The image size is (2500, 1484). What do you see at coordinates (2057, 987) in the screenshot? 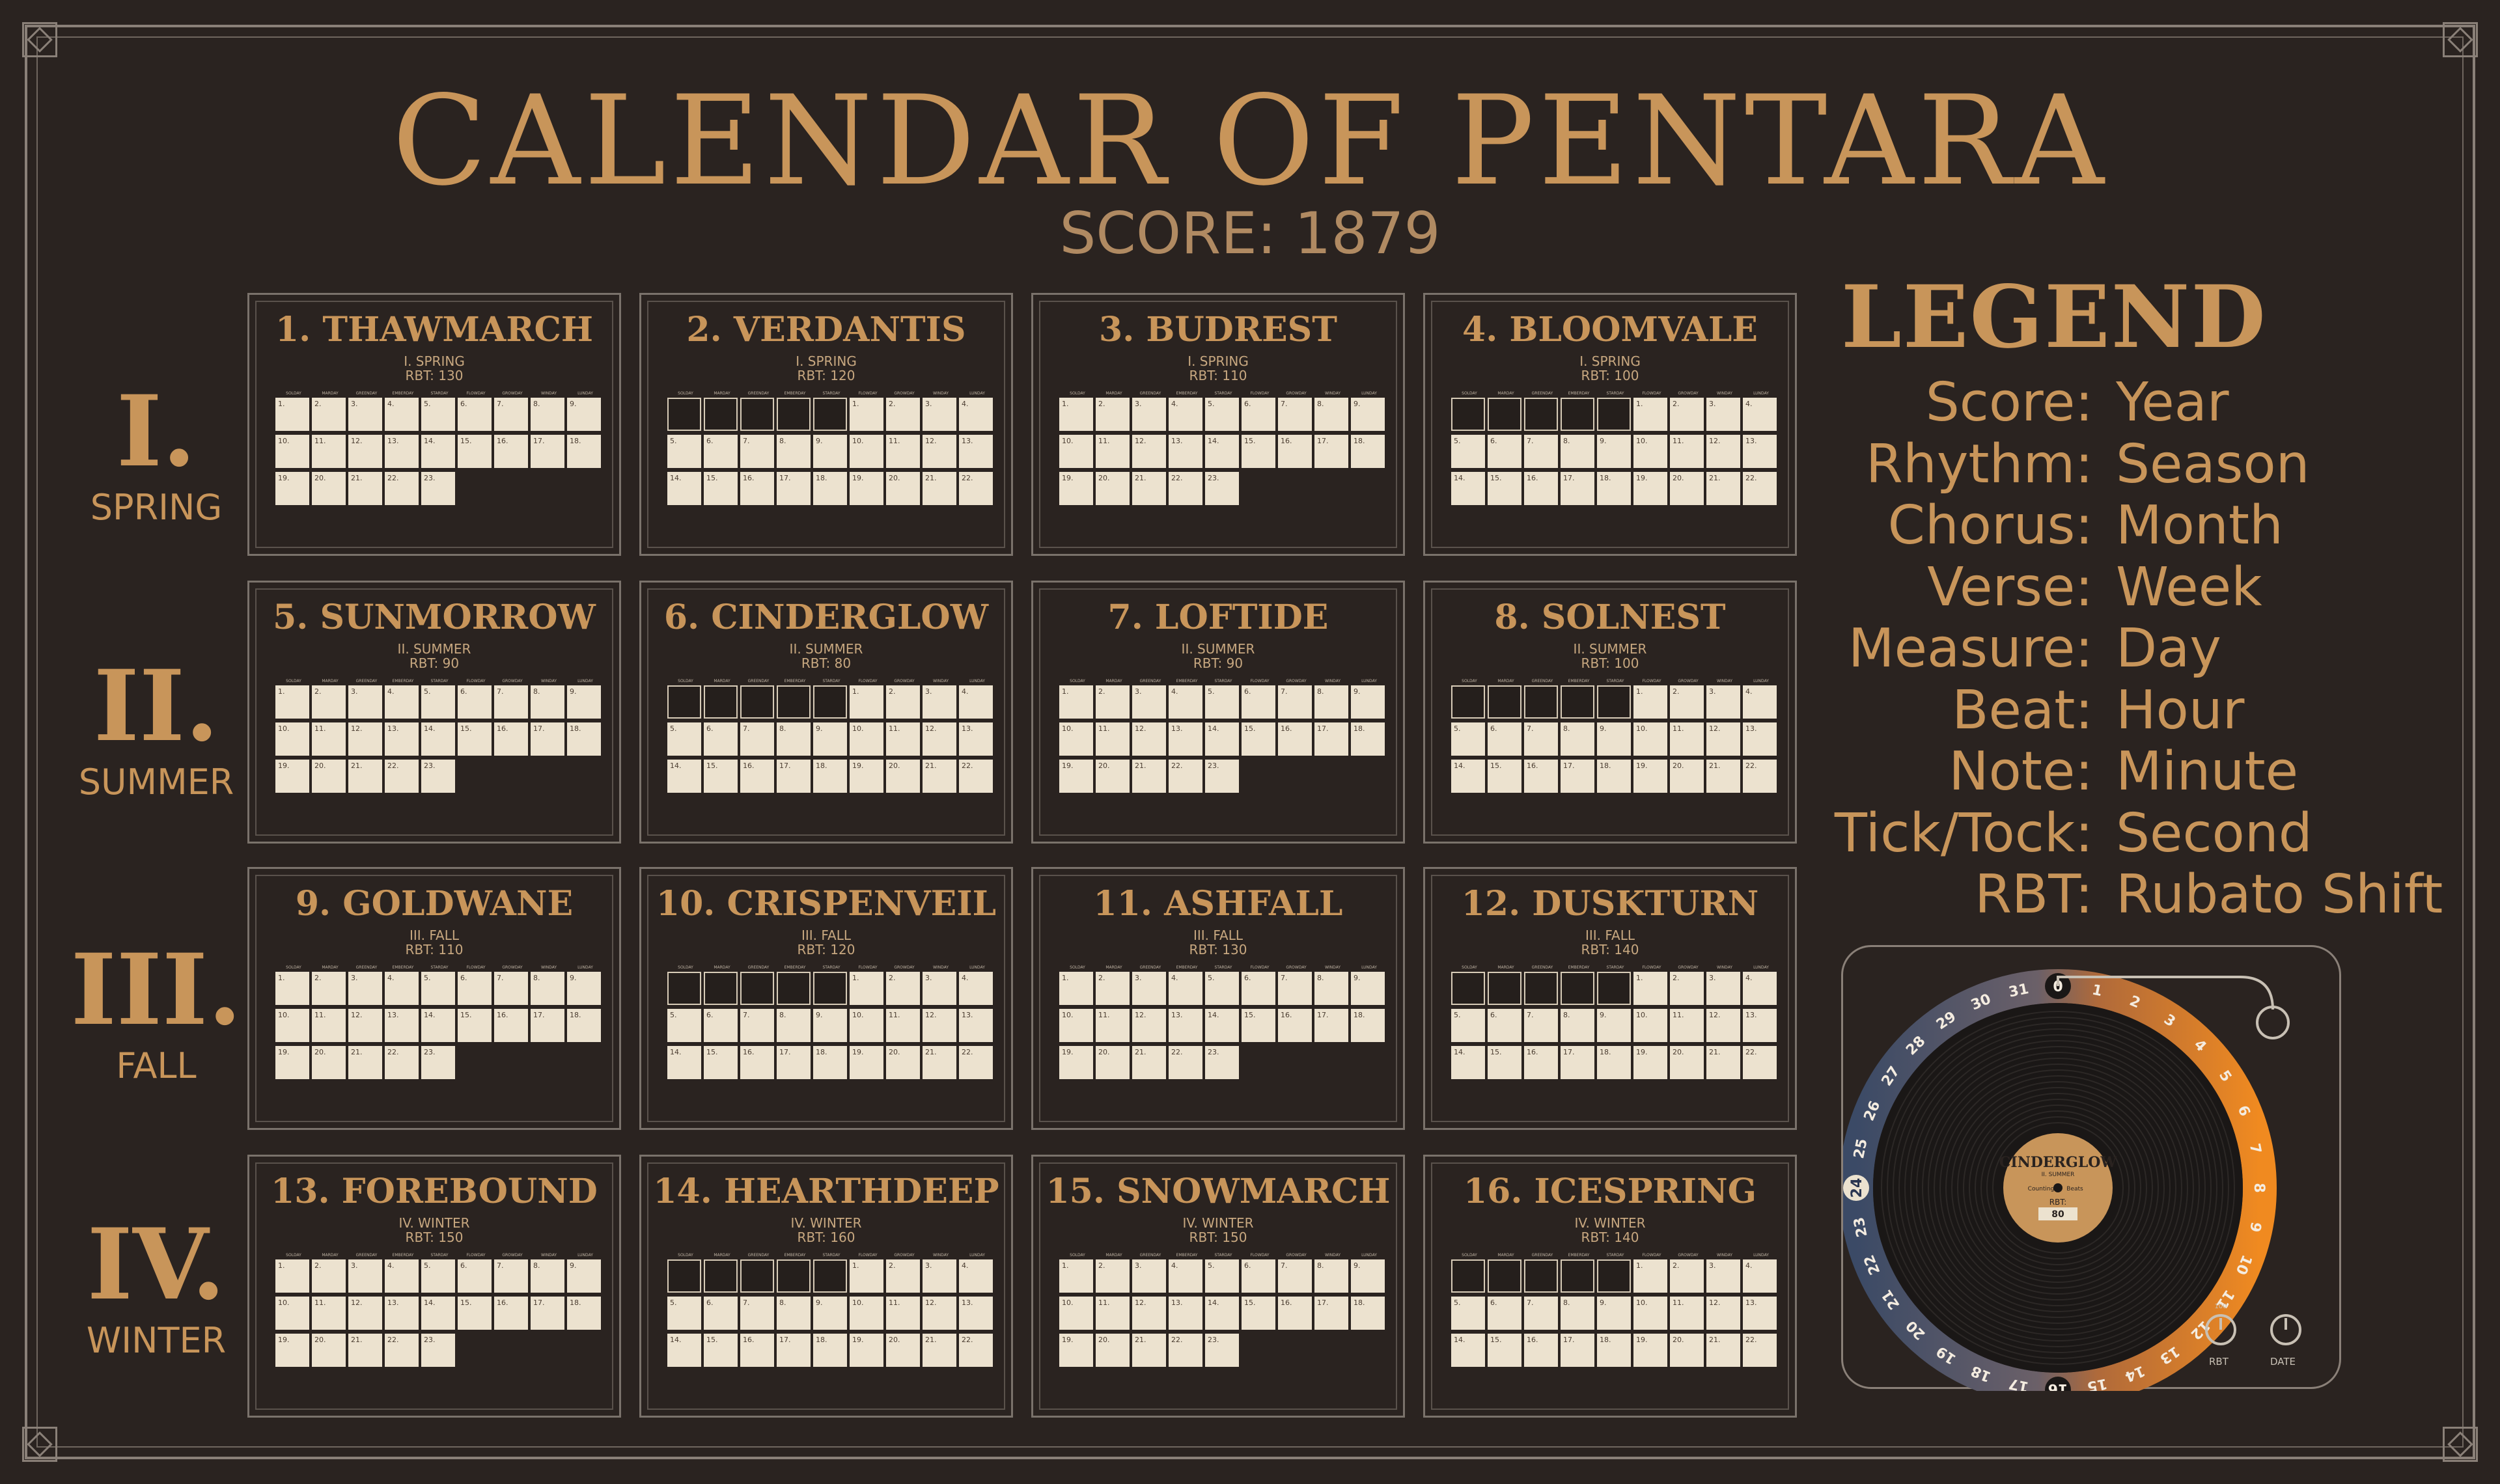
I see `dial-number: 0` at bounding box center [2057, 987].